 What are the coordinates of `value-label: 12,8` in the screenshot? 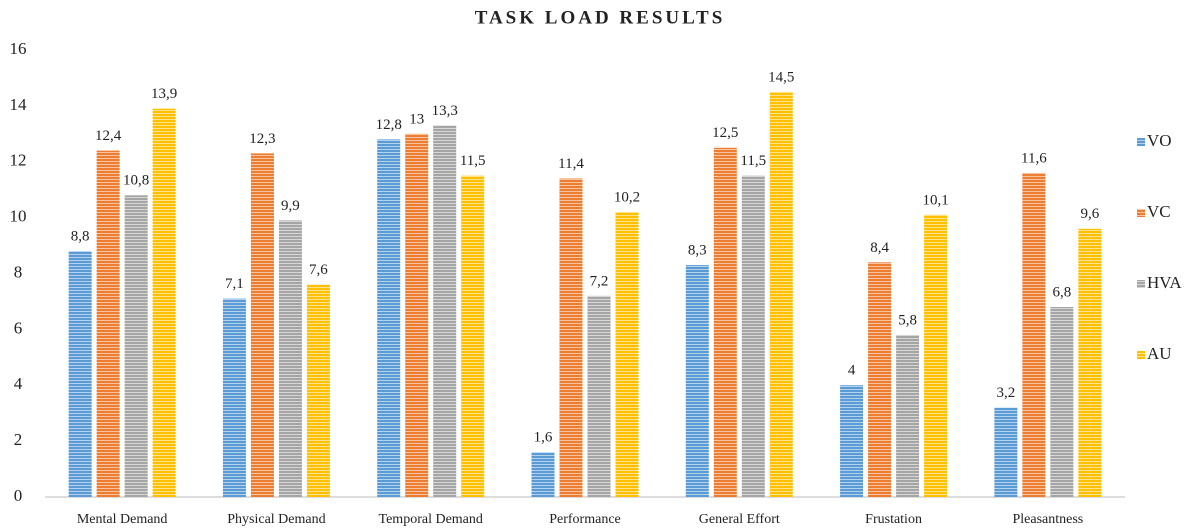 It's located at (389, 125).